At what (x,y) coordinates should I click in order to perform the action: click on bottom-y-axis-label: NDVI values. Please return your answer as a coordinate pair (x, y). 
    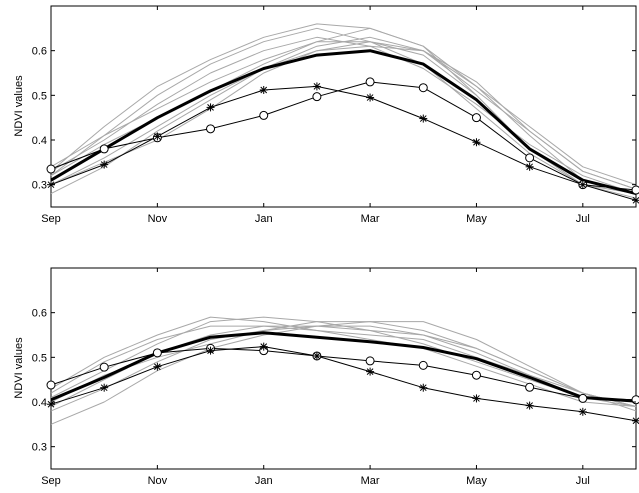
    Looking at the image, I should click on (19, 368).